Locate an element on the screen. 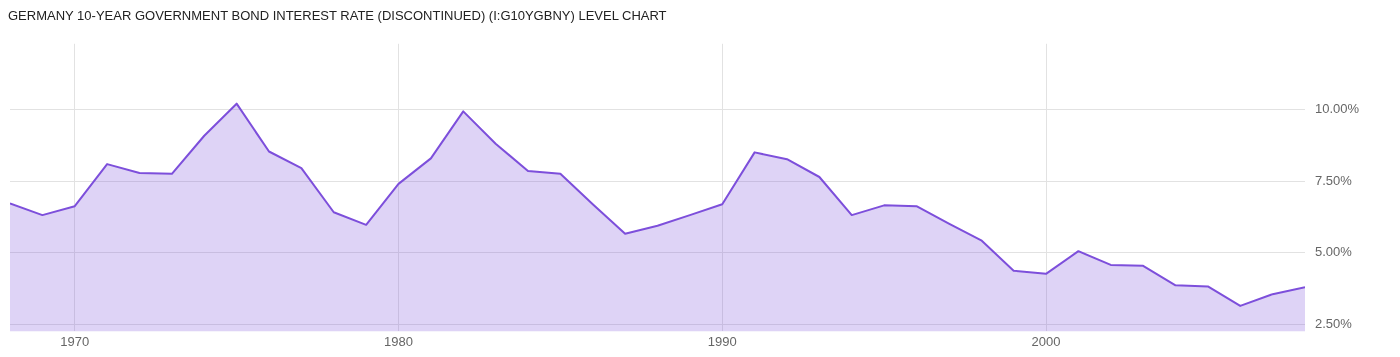 The height and width of the screenshot is (357, 1400). x-tick-label: 2000 is located at coordinates (1046, 341).